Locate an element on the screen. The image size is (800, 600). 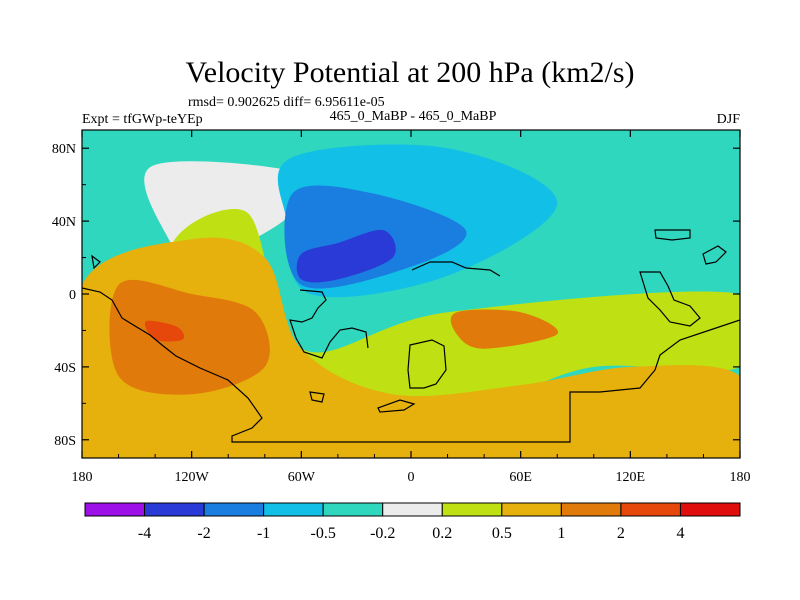
colorbar-label: -0.5 is located at coordinates (323, 533).